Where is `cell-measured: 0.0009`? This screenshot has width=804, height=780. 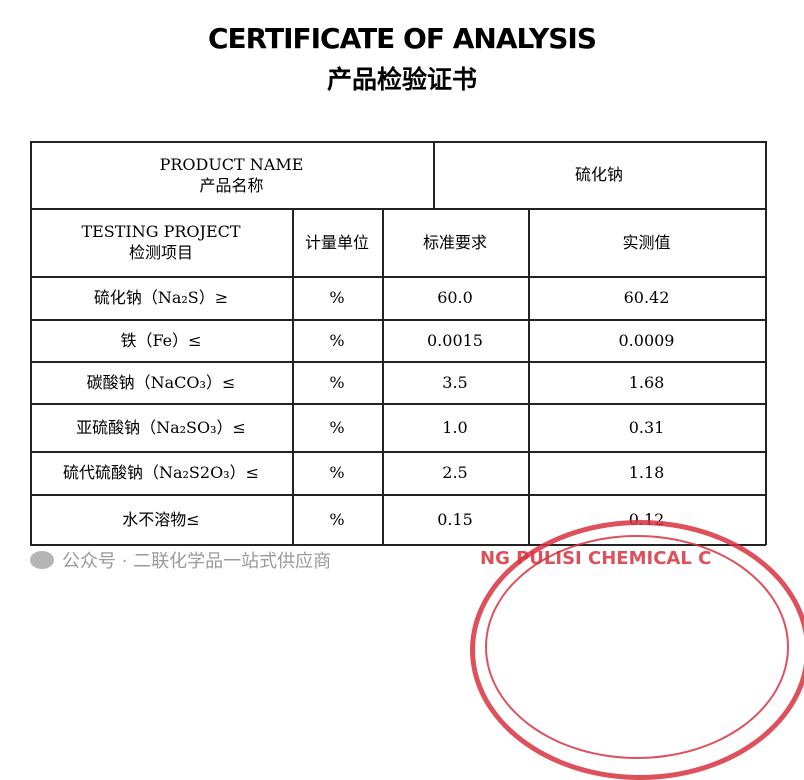
cell-measured: 0.0009 is located at coordinates (646, 340).